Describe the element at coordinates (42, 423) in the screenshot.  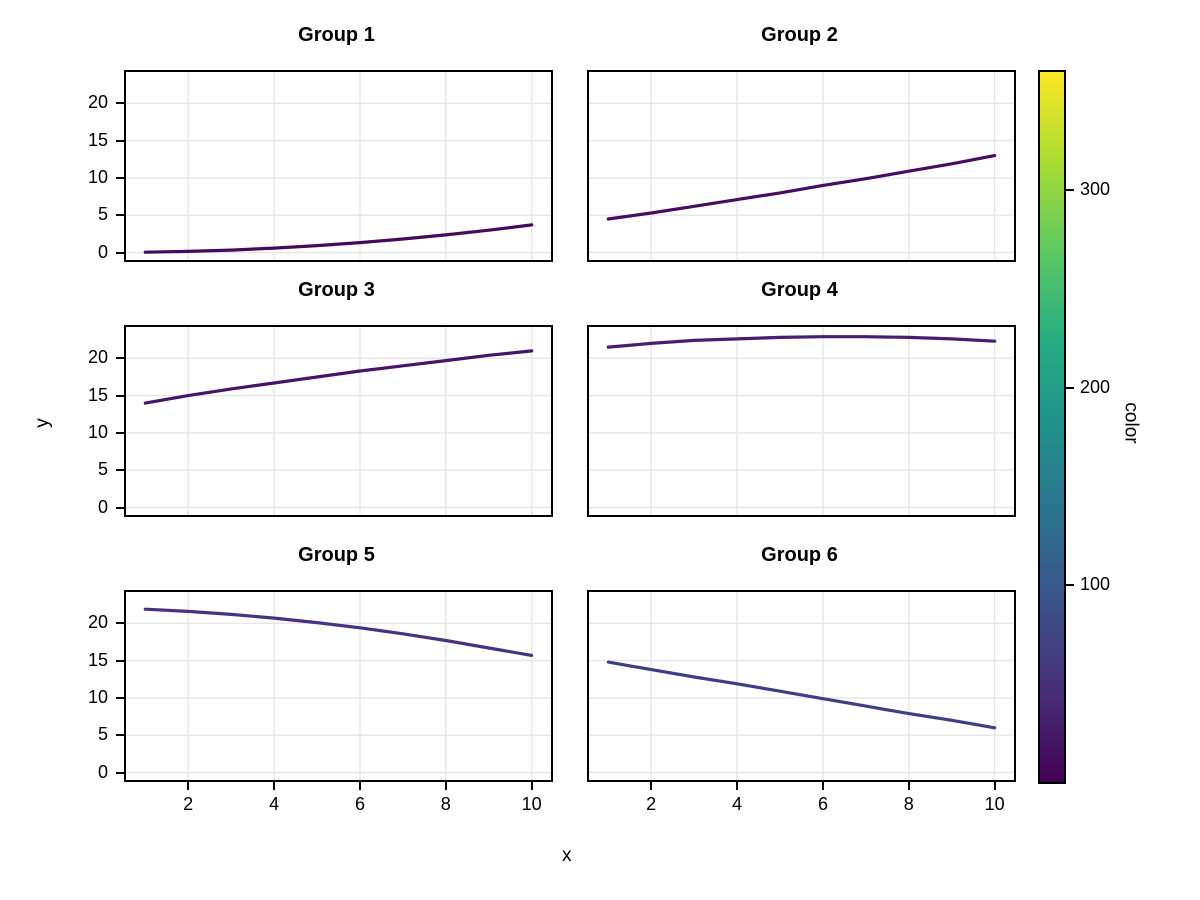
I see `y-axis-label: y` at that location.